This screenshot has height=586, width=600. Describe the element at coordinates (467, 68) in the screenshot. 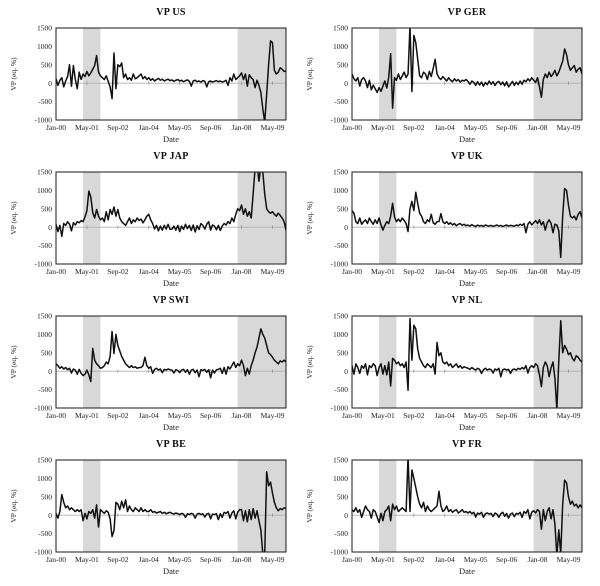

I see `series-line` at that location.